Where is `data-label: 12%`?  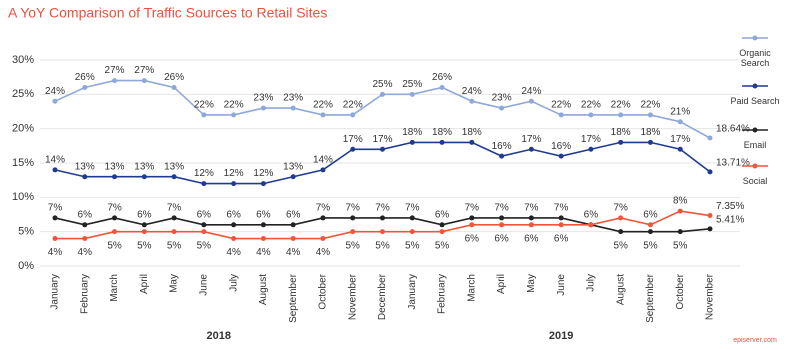 data-label: 12% is located at coordinates (234, 173).